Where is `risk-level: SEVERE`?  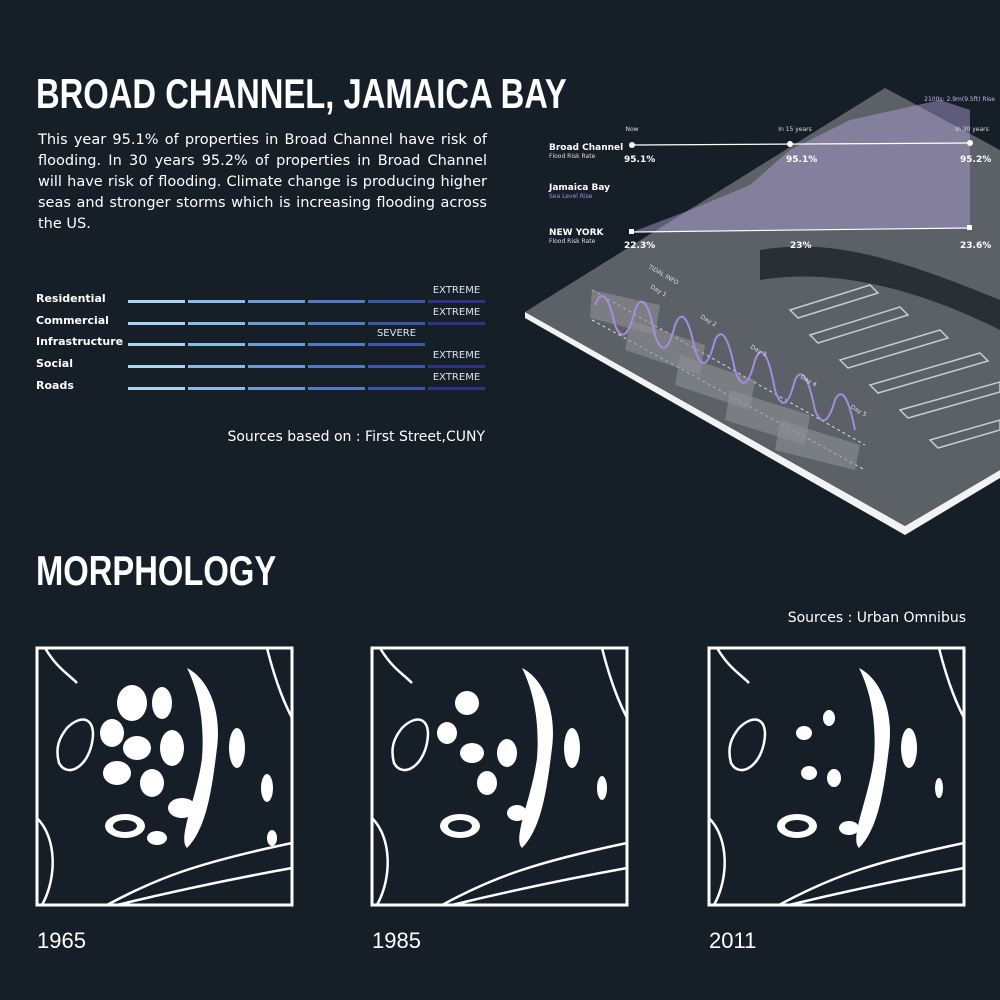 risk-level: SEVERE is located at coordinates (396, 333).